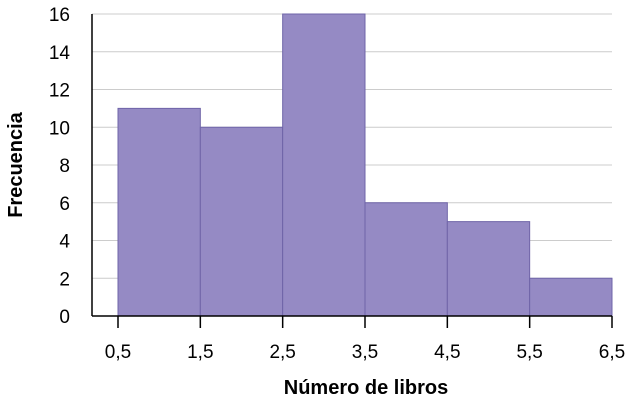 This screenshot has height=404, width=641. I want to click on x-tick-label: 4,5, so click(447, 352).